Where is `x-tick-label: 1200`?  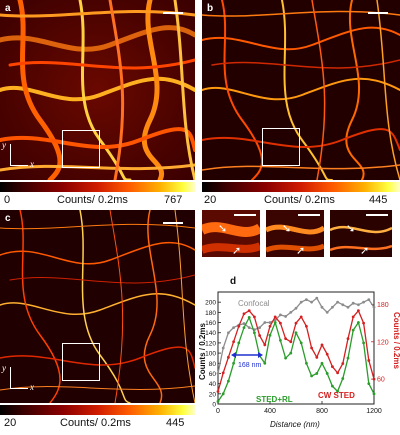
x-tick-label: 1200 is located at coordinates (374, 411).